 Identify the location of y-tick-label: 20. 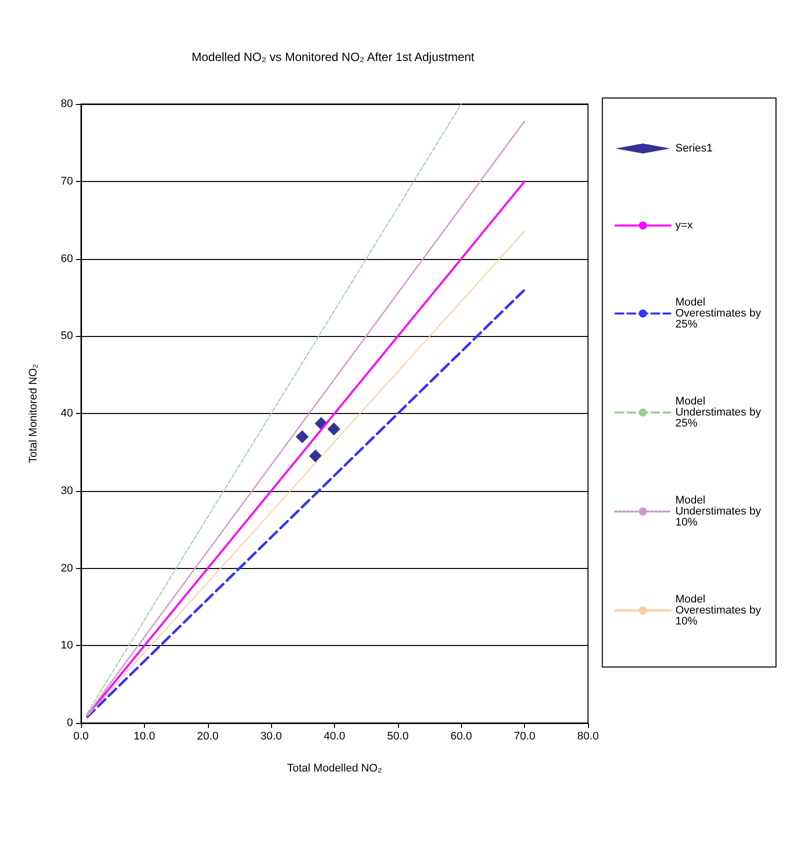
(66, 568).